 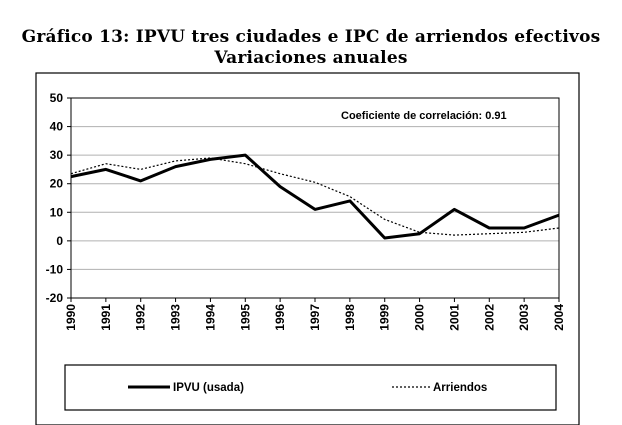 I want to click on x-tick-label: 1993, so click(x=176, y=317).